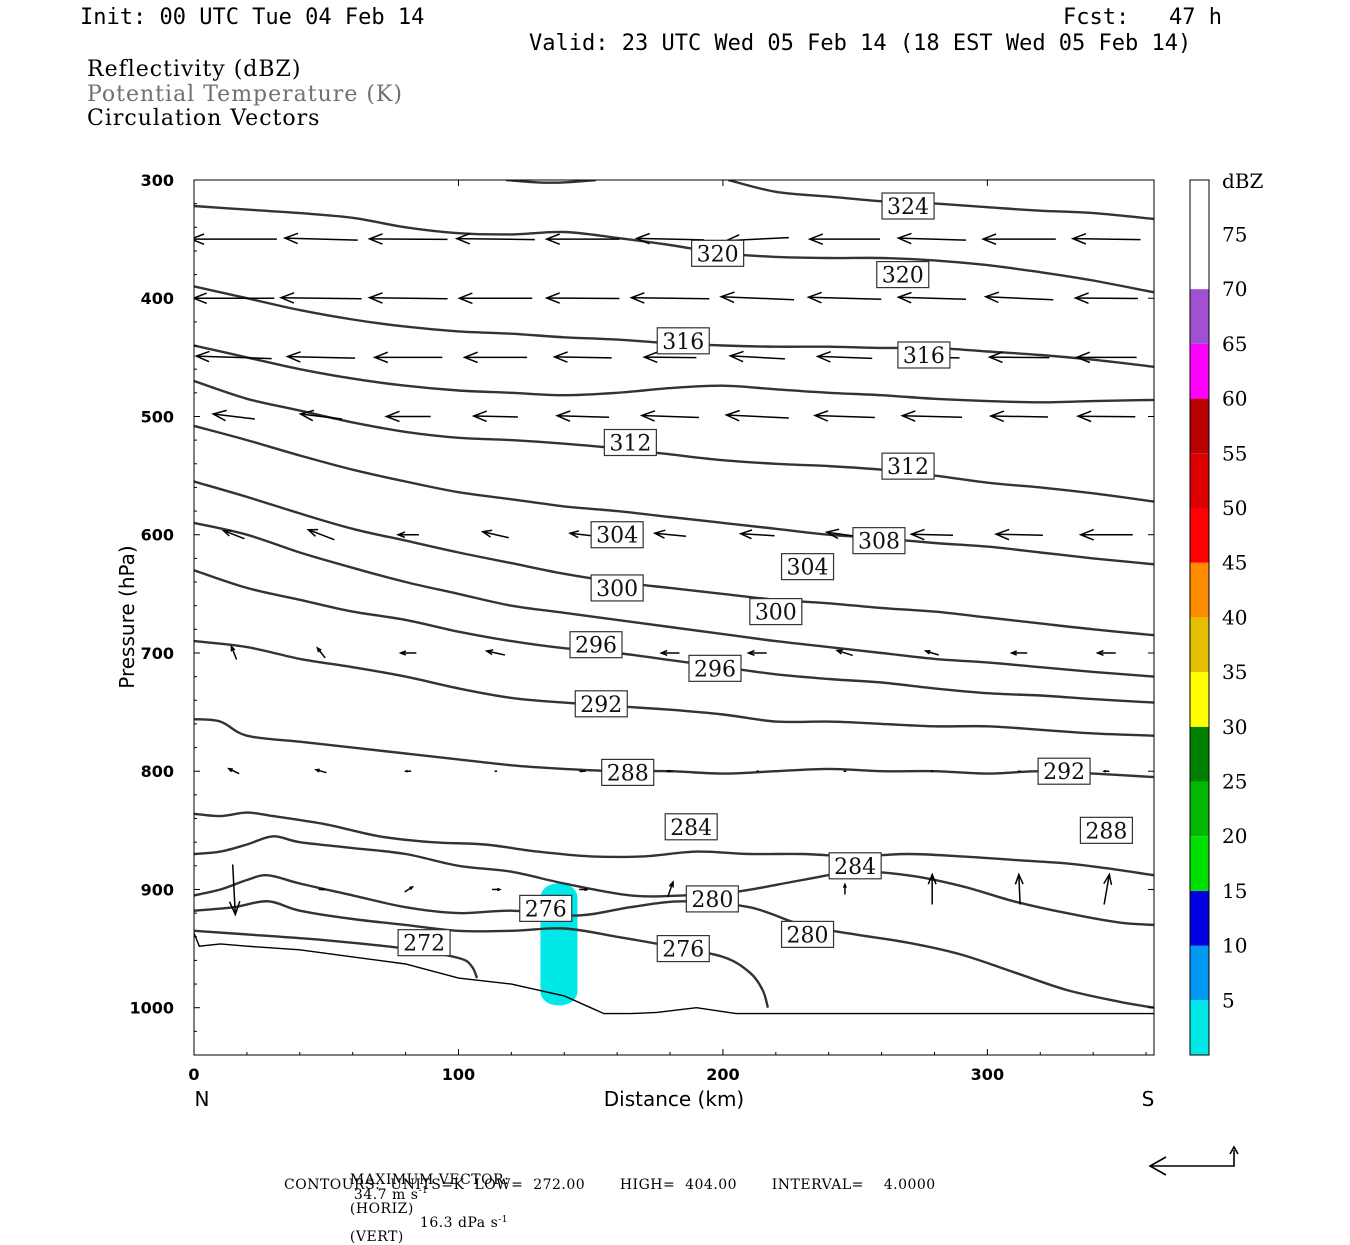  I want to click on colorbar: 5 10 15 20 25 30 35 40 45 50 55 60 65 70 75 dBZ, so click(1226, 612).